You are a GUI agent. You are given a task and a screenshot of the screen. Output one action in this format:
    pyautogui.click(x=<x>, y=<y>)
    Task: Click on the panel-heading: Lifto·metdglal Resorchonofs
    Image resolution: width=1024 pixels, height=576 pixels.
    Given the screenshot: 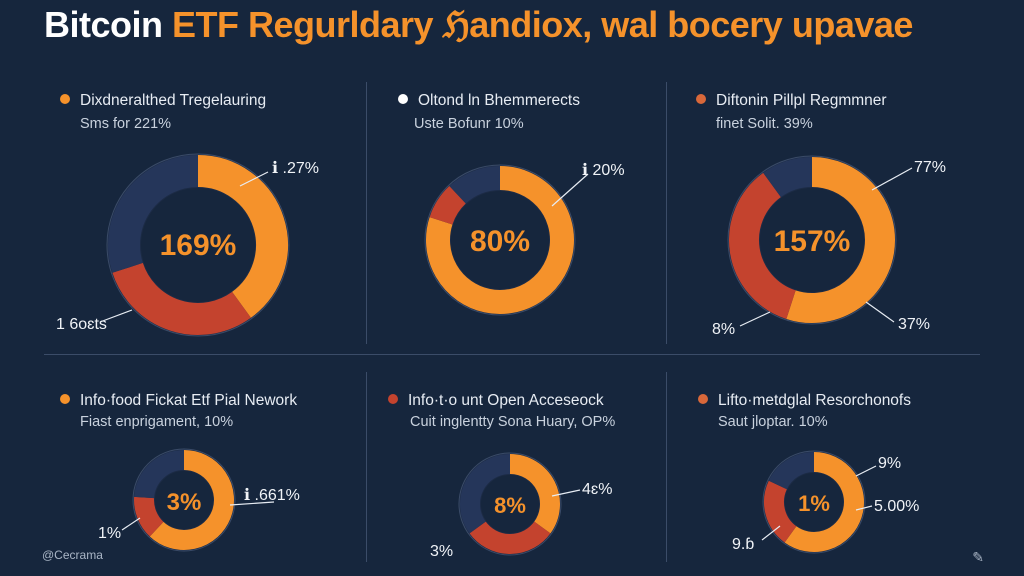 What is the action you would take?
    pyautogui.click(x=804, y=401)
    